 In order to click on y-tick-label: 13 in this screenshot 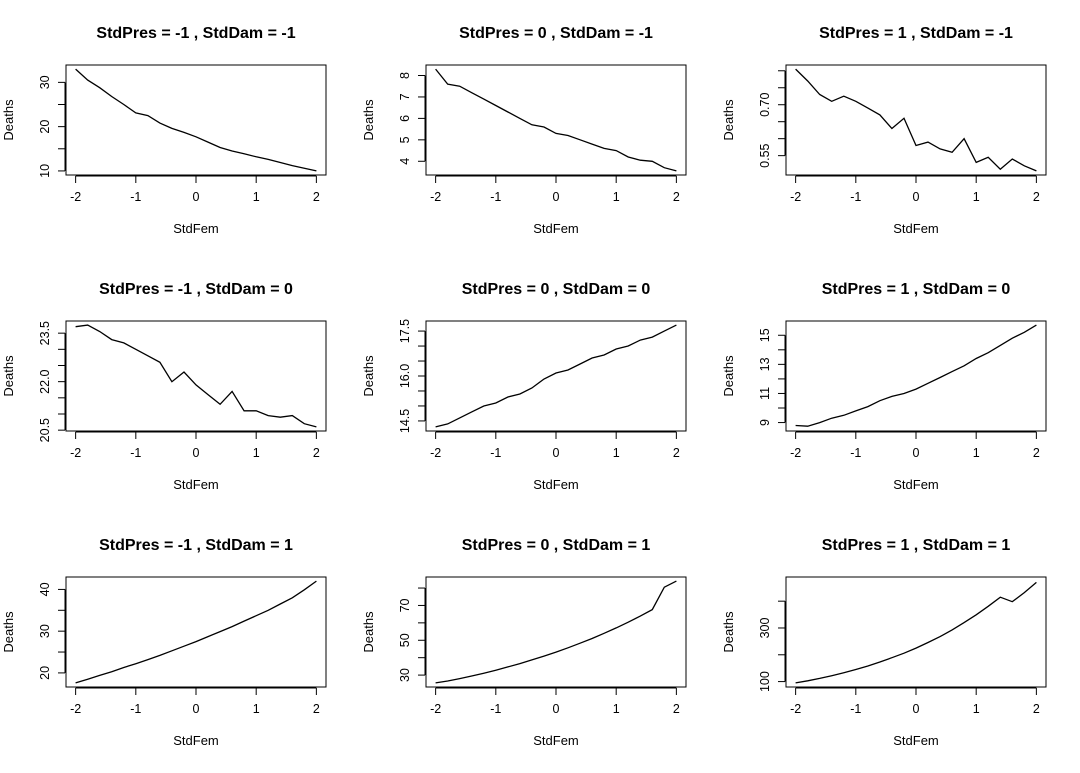, I will do `click(765, 364)`.